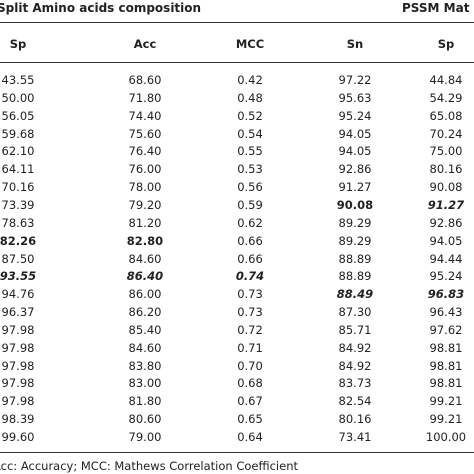  Describe the element at coordinates (145, 115) in the screenshot. I see `table-cell: 74.40` at that location.